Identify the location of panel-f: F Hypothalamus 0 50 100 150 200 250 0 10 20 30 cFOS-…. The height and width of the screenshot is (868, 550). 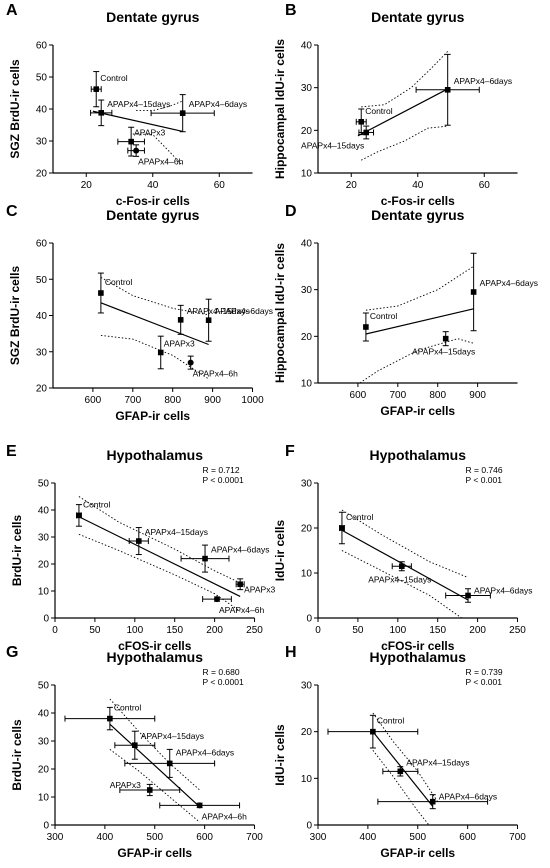
(402, 548).